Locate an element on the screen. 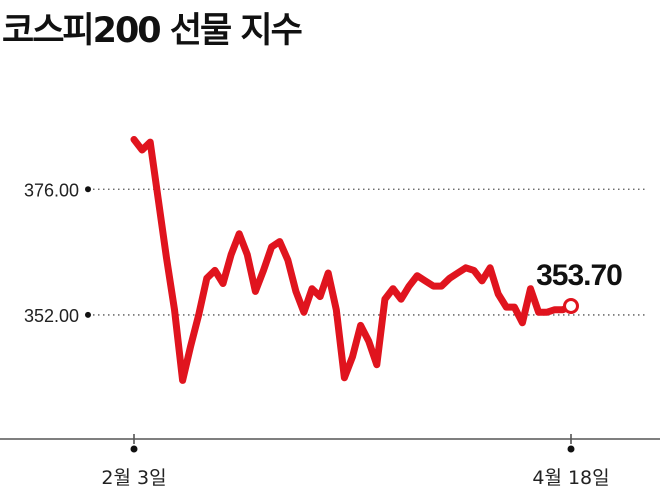  y-tick-label: 352.00 is located at coordinates (51, 316).